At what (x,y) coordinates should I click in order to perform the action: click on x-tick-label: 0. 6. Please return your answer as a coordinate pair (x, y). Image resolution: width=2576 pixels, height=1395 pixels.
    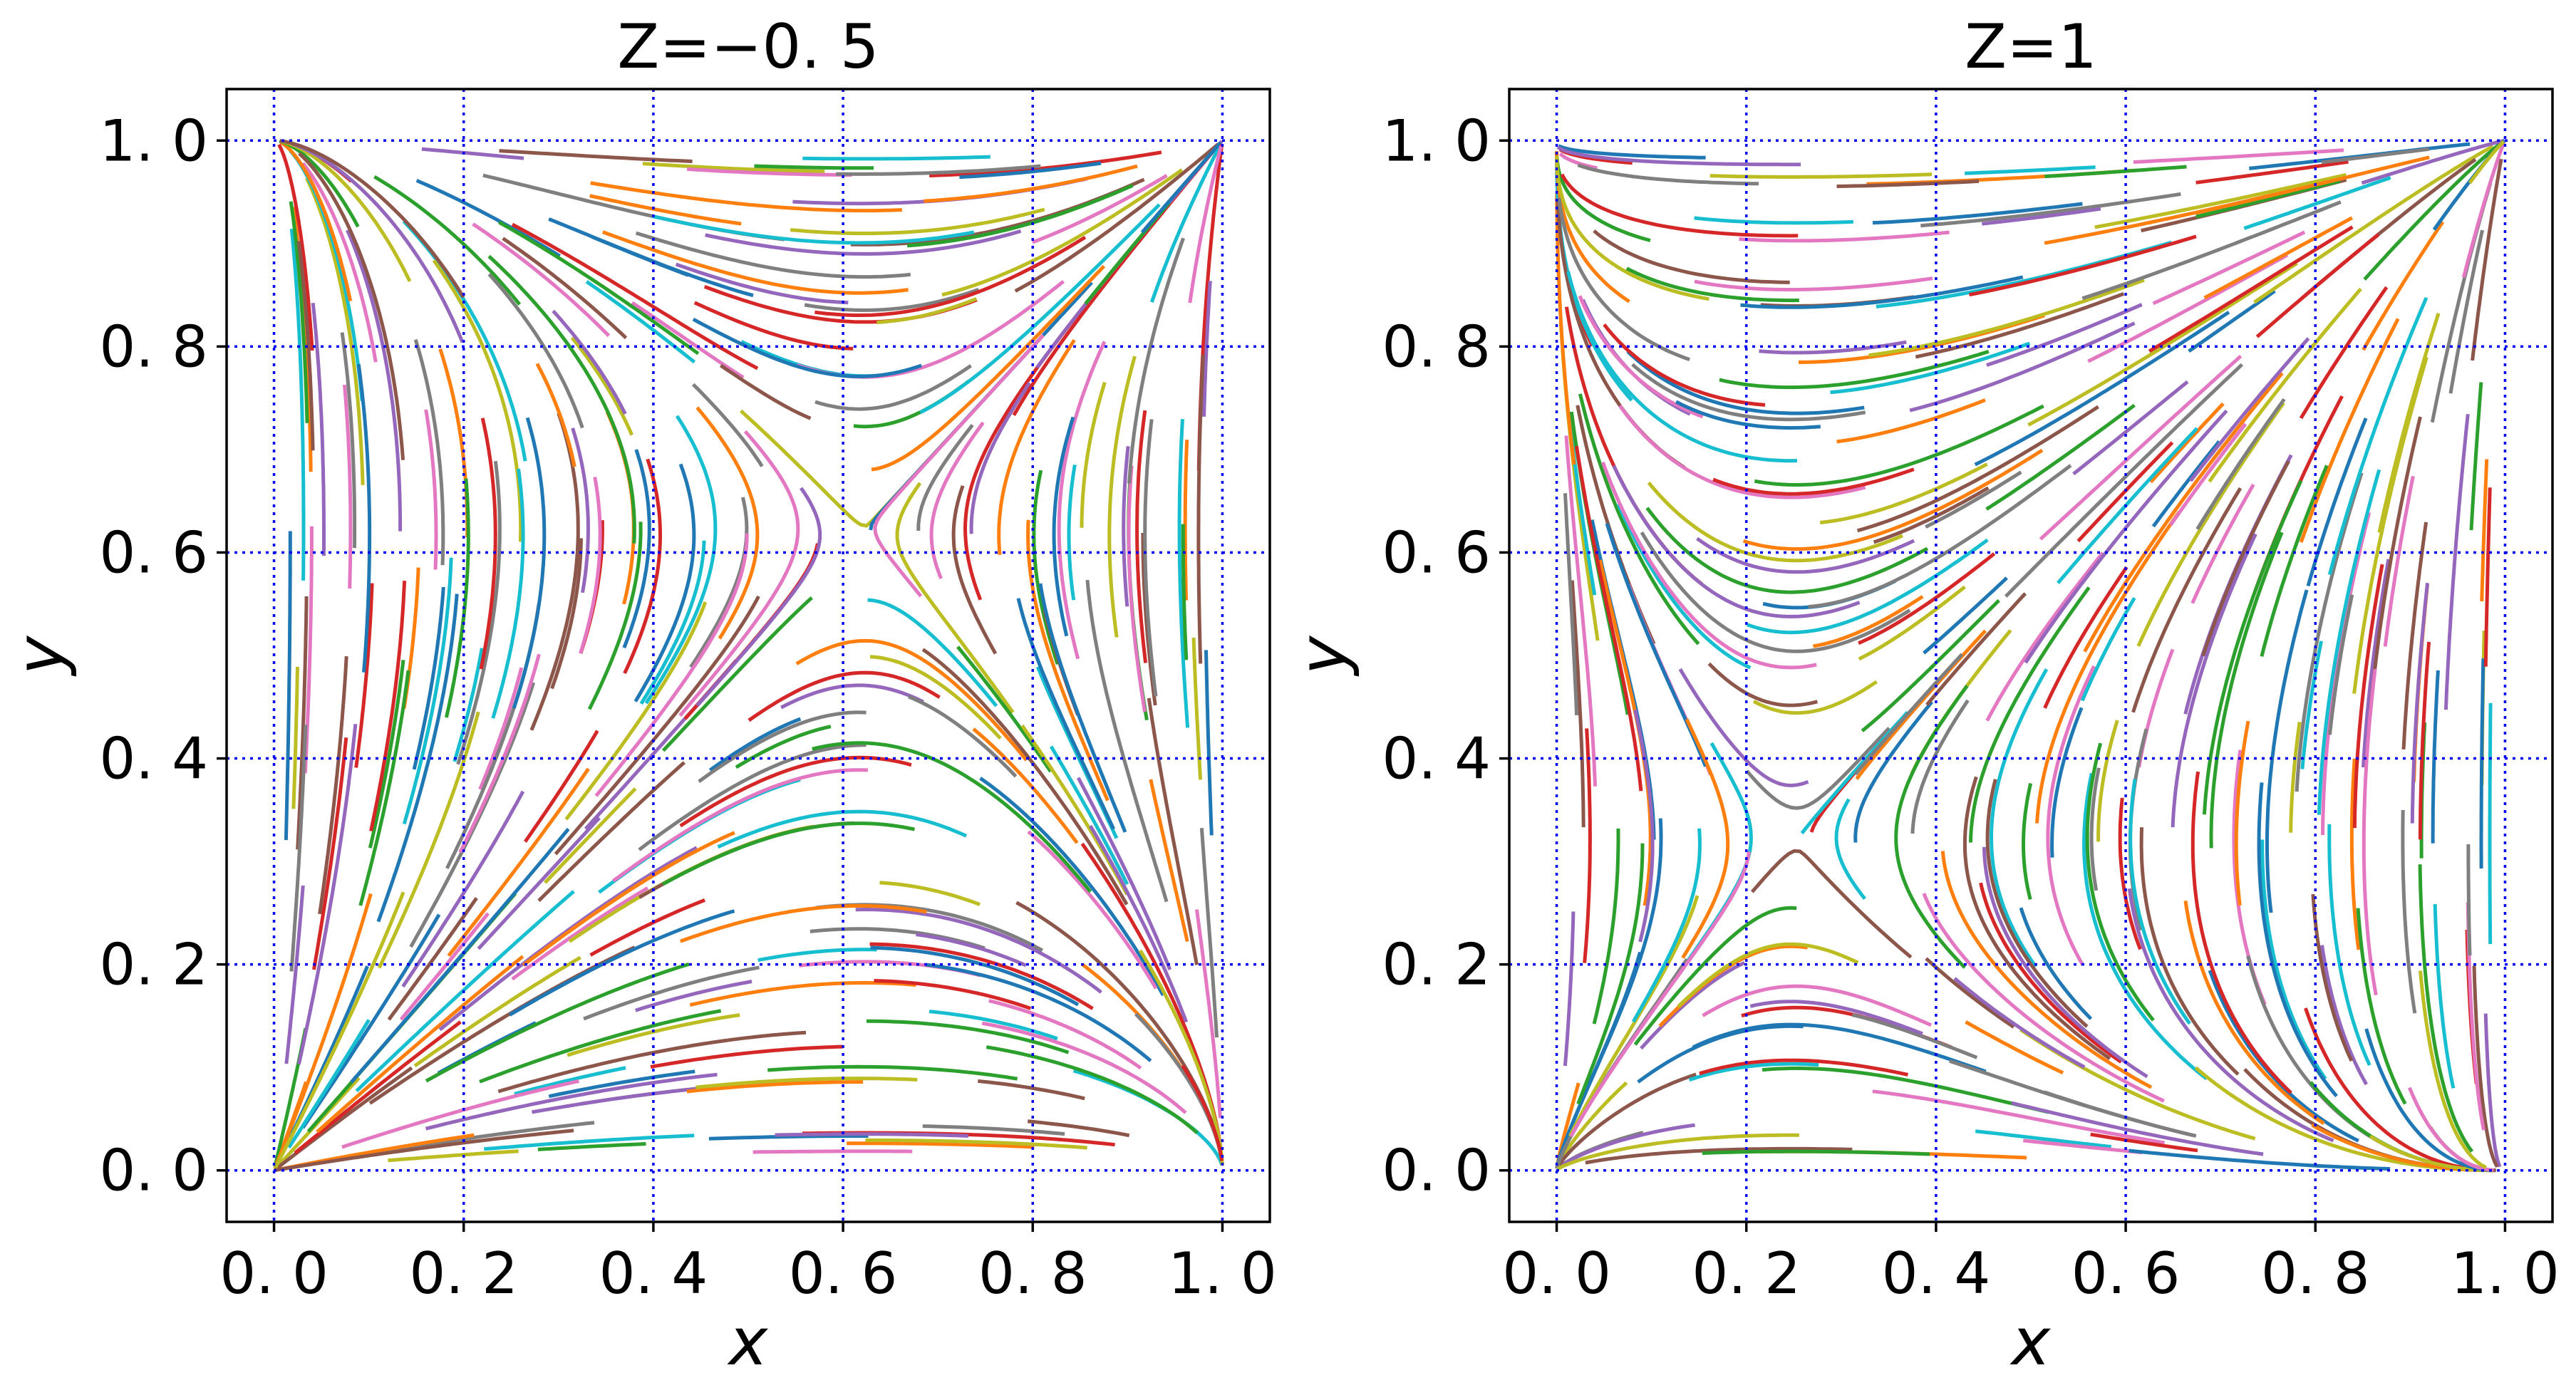
    Looking at the image, I should click on (844, 1273).